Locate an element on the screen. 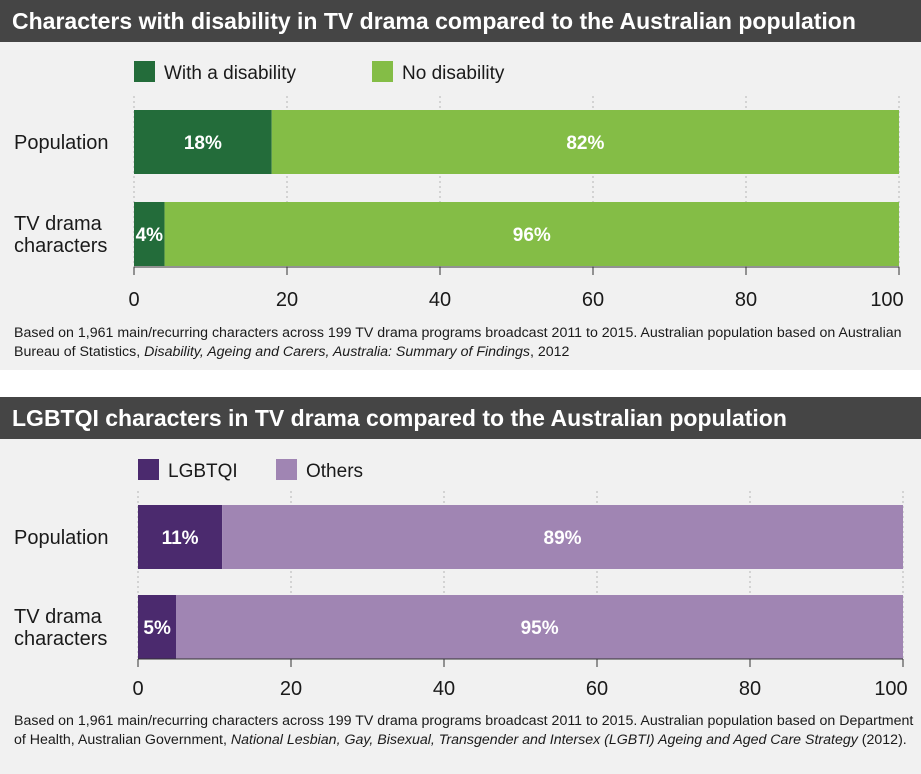 The height and width of the screenshot is (774, 921). data-label: 95% is located at coordinates (540, 628).